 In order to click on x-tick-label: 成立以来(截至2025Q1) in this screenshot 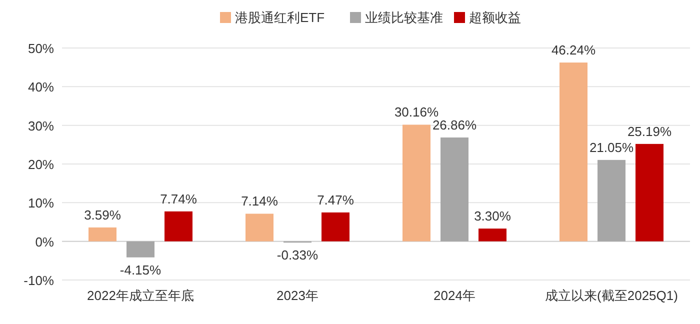, I will do `click(611, 295)`.